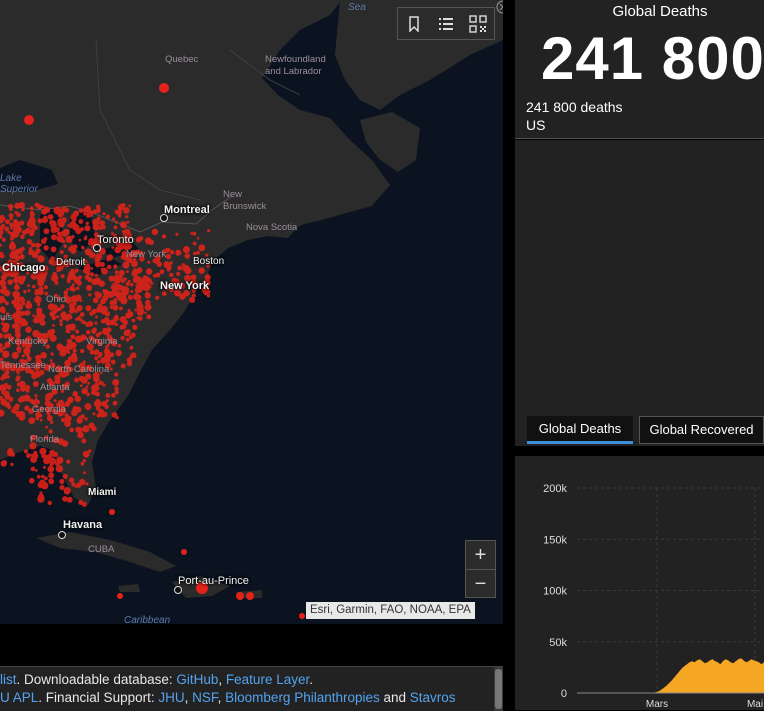  What do you see at coordinates (432, 697) in the screenshot?
I see `link-stavros: Stavros` at bounding box center [432, 697].